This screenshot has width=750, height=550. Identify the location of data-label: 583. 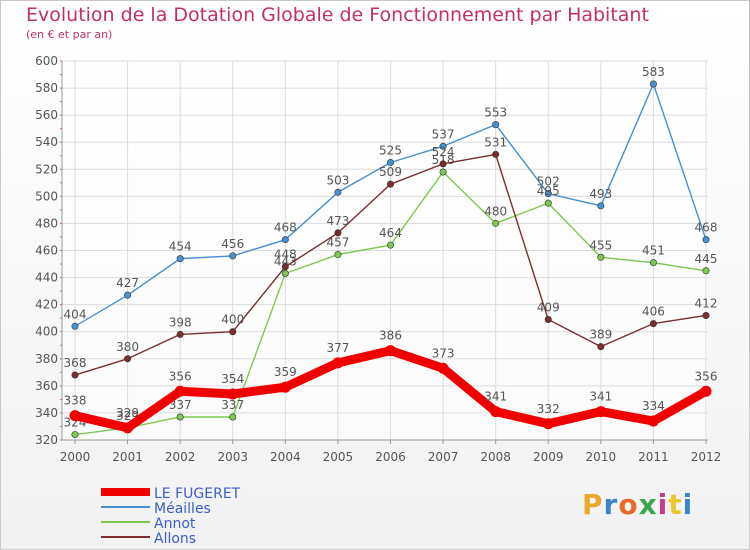
(653, 72).